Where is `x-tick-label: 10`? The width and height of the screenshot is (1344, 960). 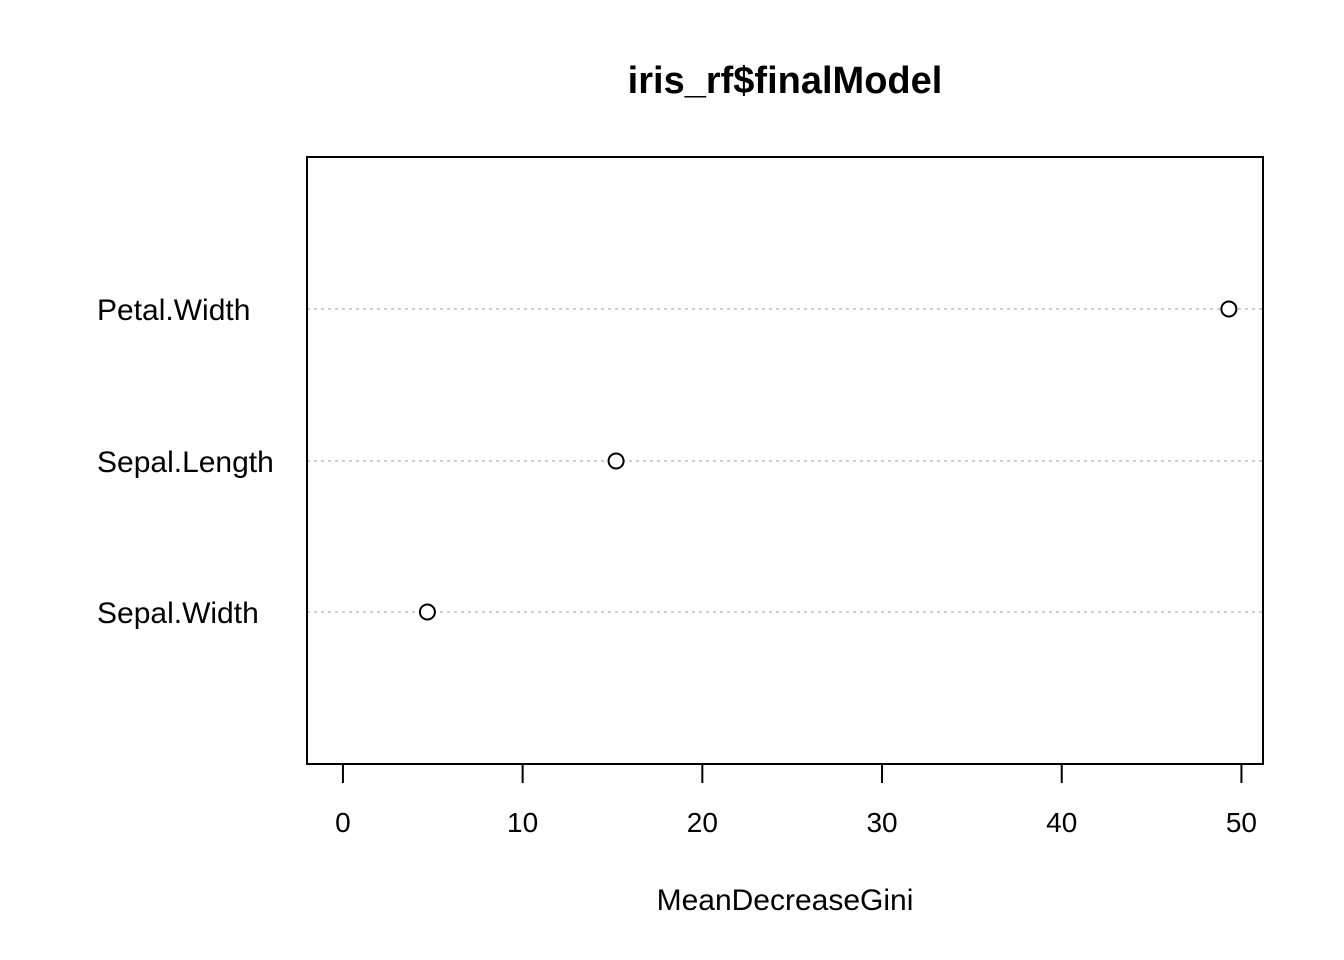 x-tick-label: 10 is located at coordinates (522, 822).